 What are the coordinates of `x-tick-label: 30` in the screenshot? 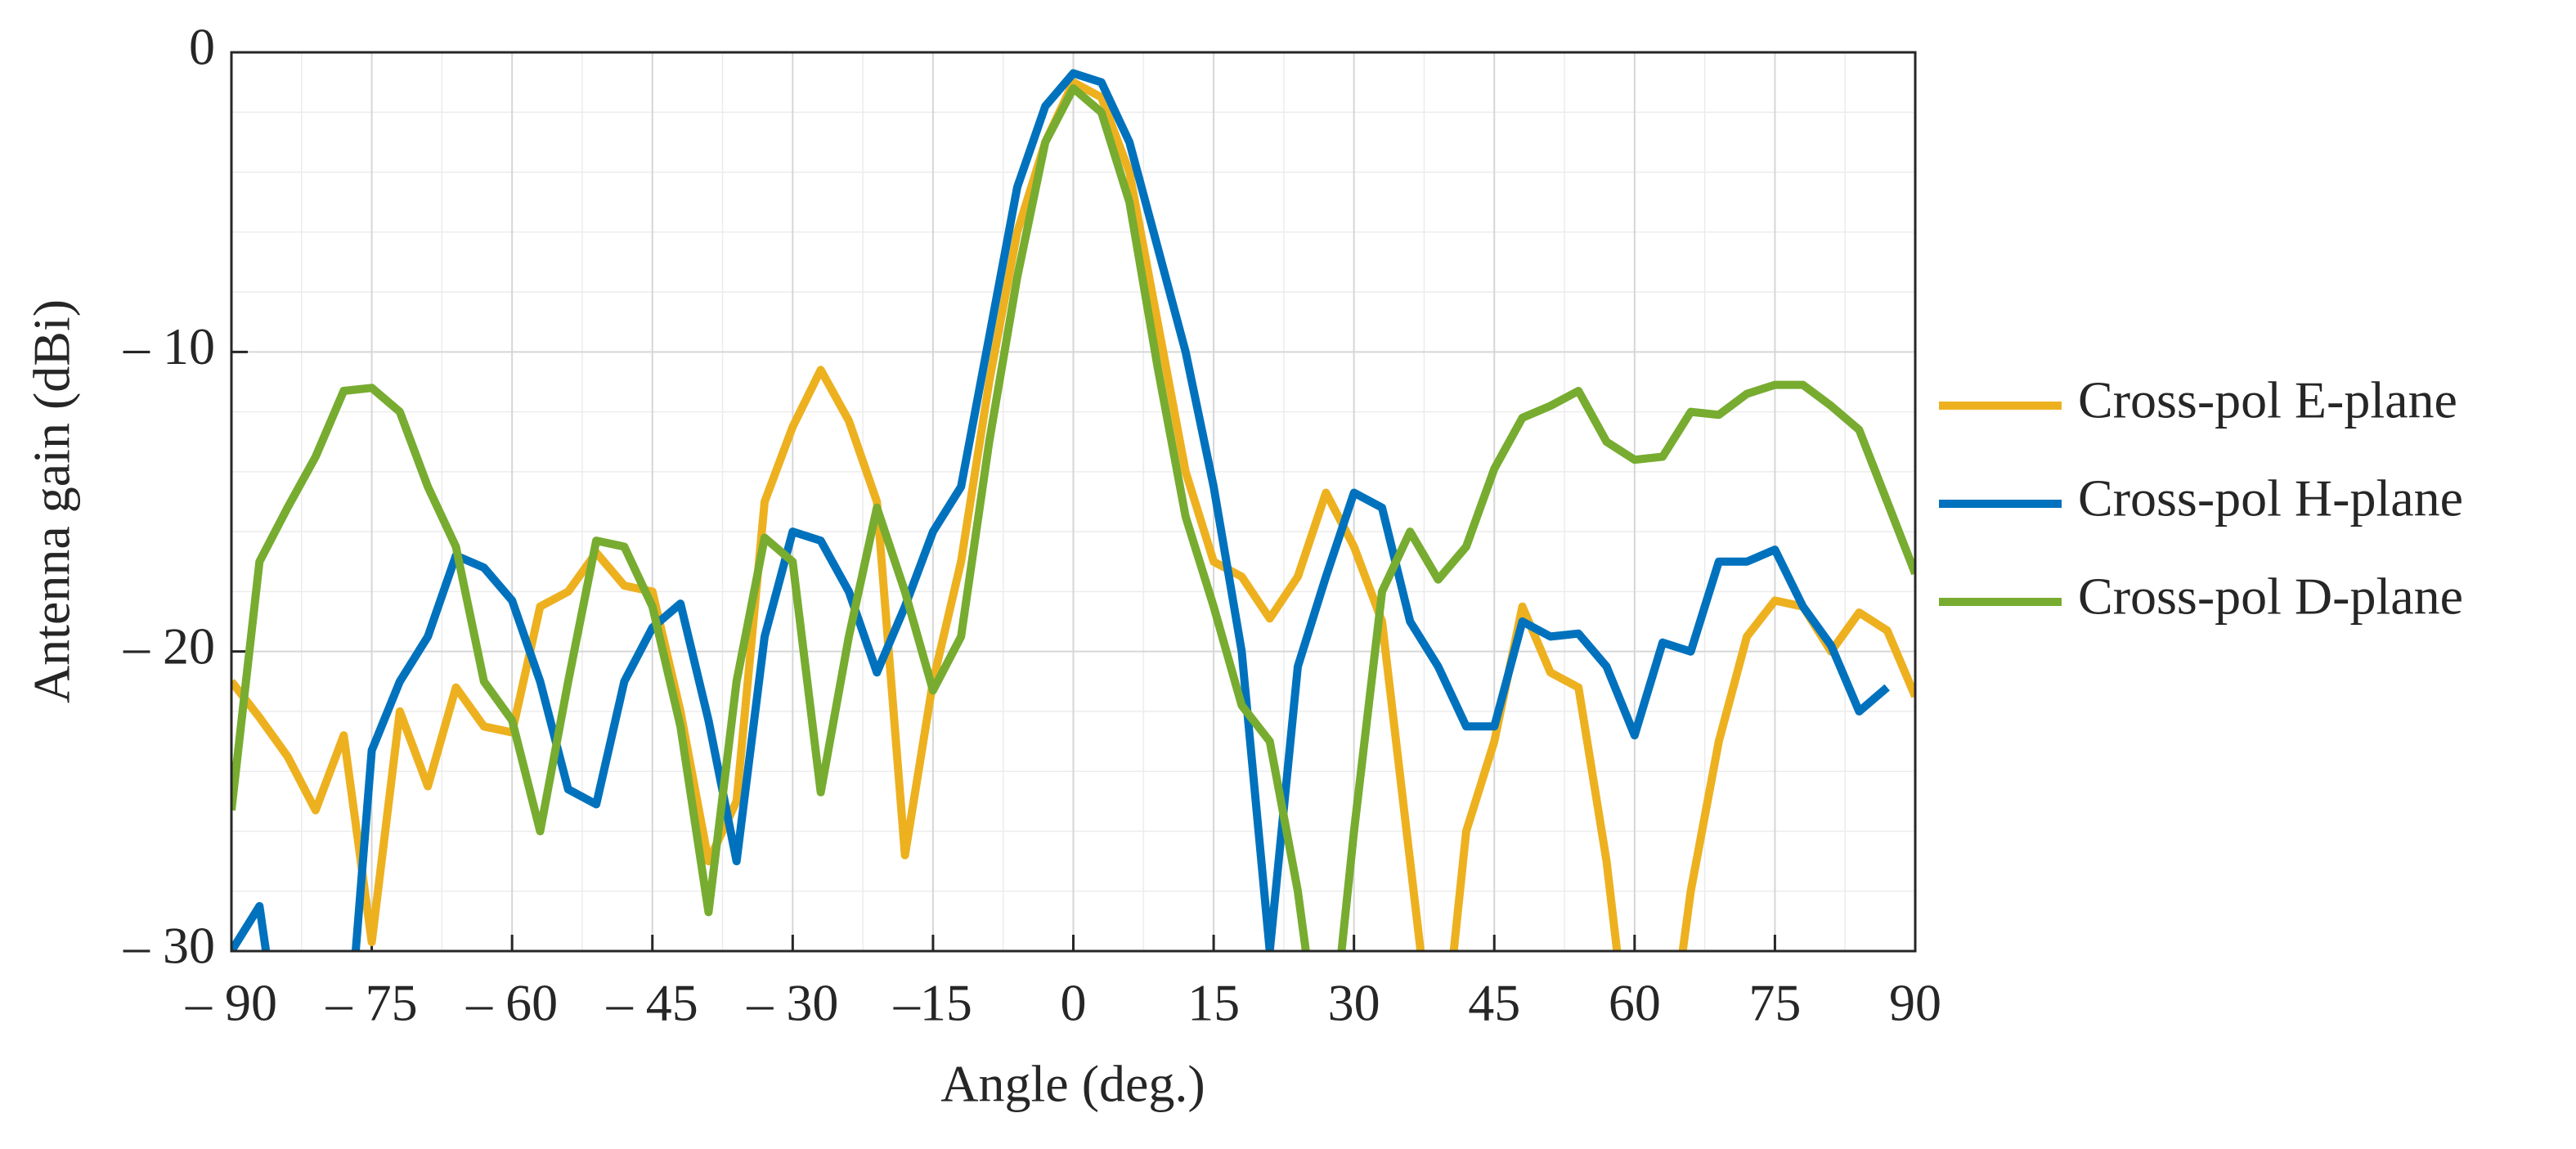 It's located at (1354, 1003).